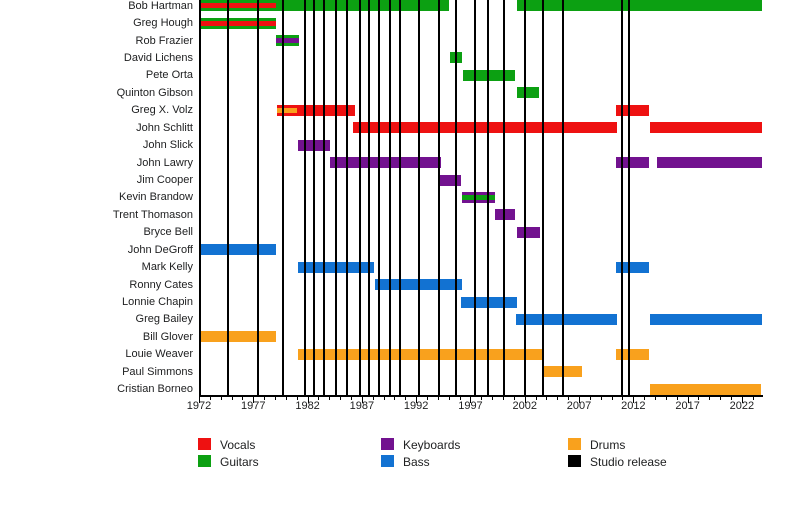 This screenshot has height=516, width=800. I want to click on x-axis-tick-label: 1992, so click(416, 406).